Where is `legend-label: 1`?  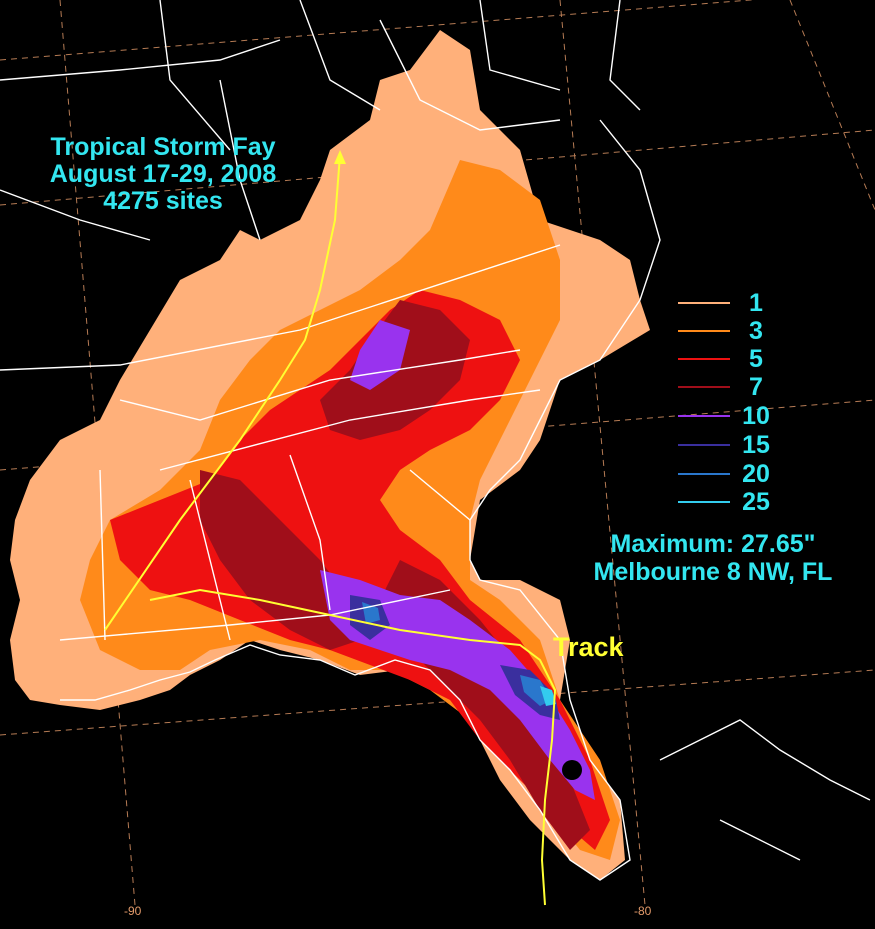 legend-label: 1 is located at coordinates (756, 303).